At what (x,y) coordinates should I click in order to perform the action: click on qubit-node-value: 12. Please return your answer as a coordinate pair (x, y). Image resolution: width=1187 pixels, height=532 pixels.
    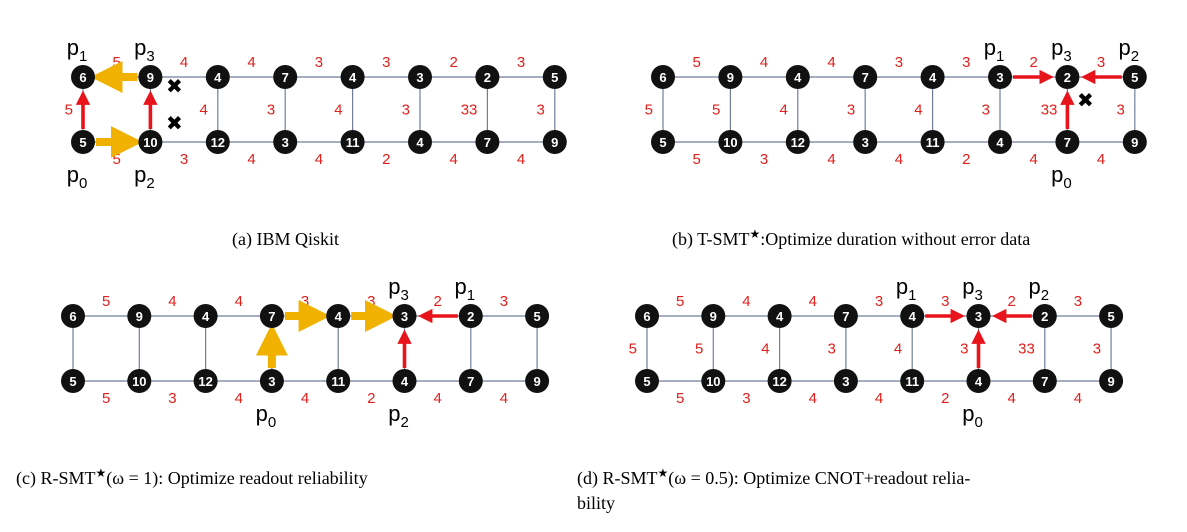
    Looking at the image, I should click on (798, 142).